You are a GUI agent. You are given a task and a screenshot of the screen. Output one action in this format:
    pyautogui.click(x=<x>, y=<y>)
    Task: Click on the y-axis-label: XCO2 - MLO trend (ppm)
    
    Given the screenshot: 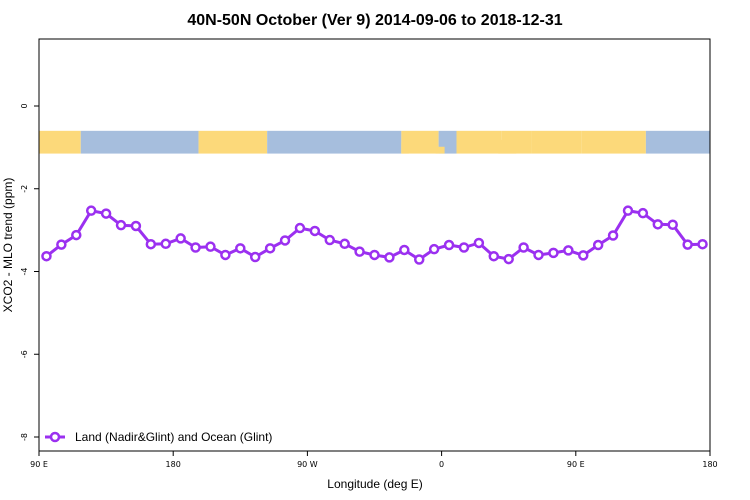 What is the action you would take?
    pyautogui.click(x=8, y=245)
    